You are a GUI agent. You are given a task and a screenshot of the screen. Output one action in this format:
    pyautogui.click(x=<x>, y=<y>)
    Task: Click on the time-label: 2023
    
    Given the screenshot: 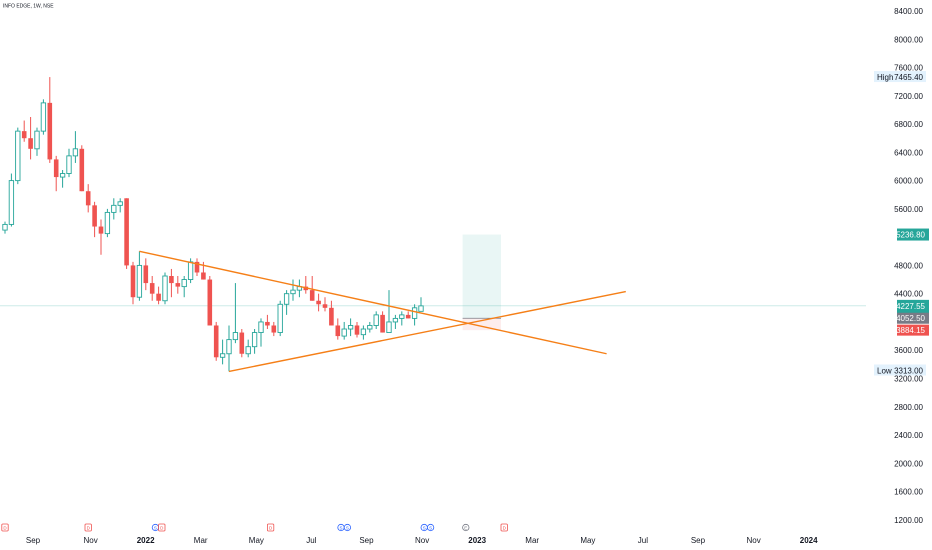 What is the action you would take?
    pyautogui.click(x=477, y=540)
    